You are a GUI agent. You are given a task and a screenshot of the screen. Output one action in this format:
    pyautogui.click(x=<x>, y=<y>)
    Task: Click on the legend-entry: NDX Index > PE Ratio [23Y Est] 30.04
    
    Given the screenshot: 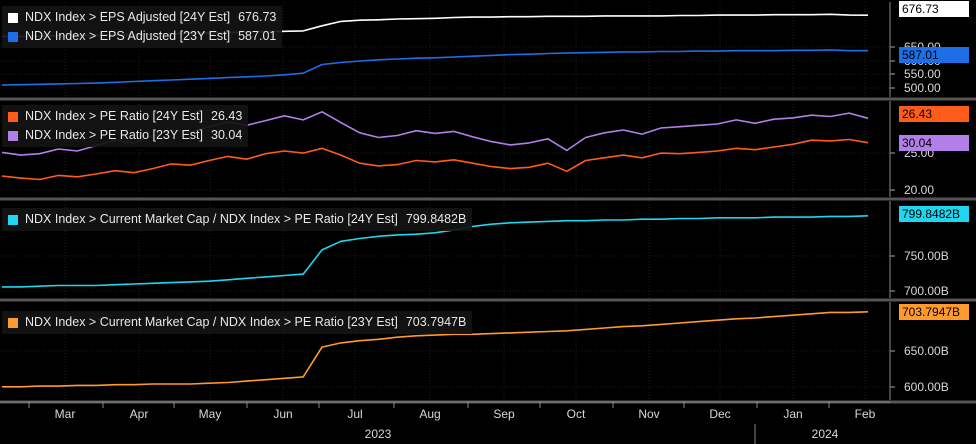 What is the action you would take?
    pyautogui.click(x=125, y=135)
    